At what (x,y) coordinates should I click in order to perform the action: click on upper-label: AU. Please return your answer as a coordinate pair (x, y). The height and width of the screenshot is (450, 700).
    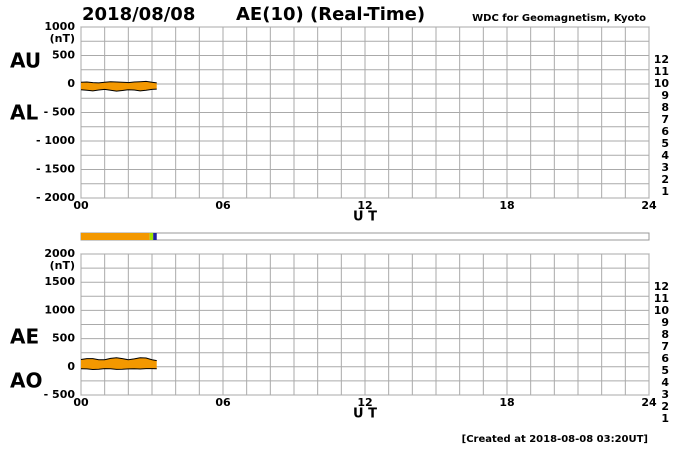
    Looking at the image, I should click on (25, 61).